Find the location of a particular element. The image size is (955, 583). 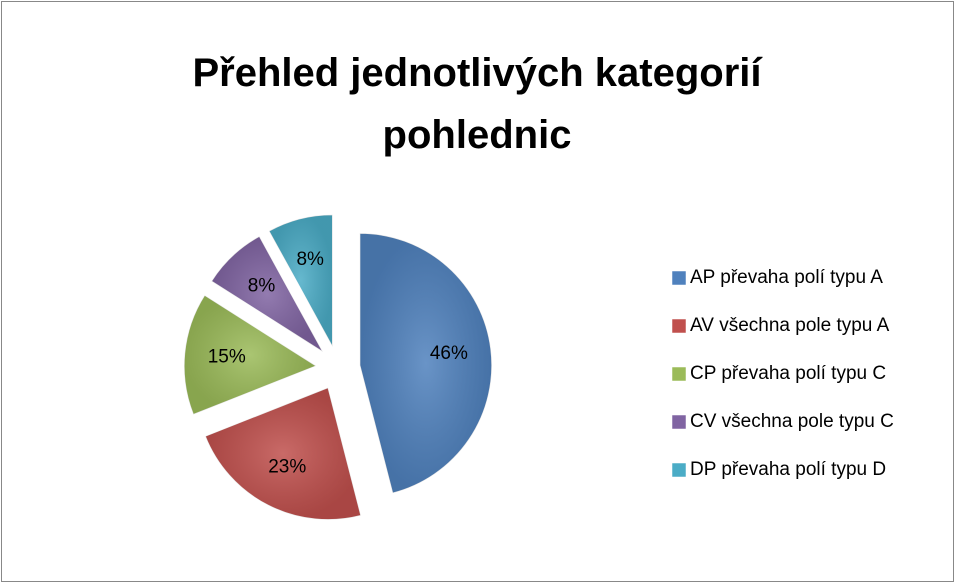

legend-label: AP převaha polí typu A is located at coordinates (786, 277).